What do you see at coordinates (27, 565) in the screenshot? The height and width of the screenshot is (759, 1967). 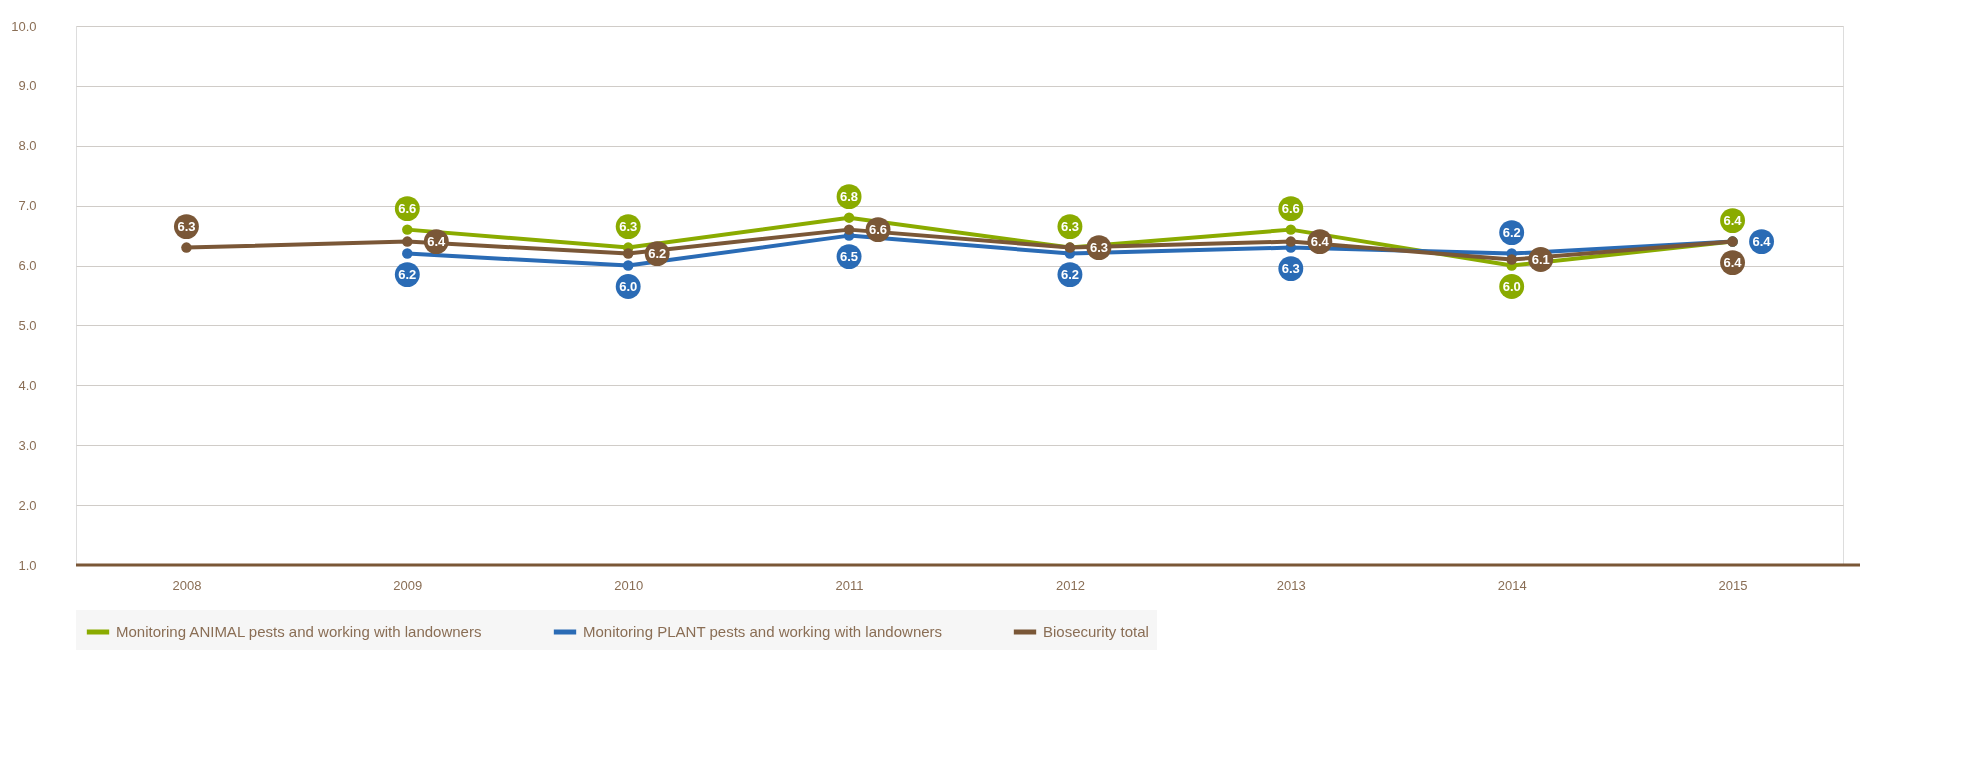 I see `y-tick-label: 1.0` at bounding box center [27, 565].